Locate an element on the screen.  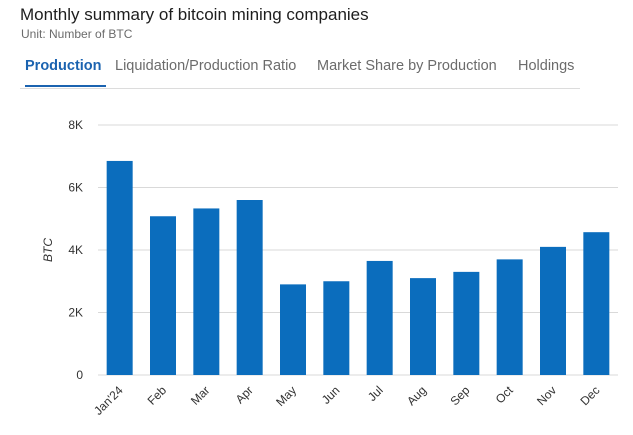
chart-subtitle: Unit: Number of BTC is located at coordinates (77, 34).